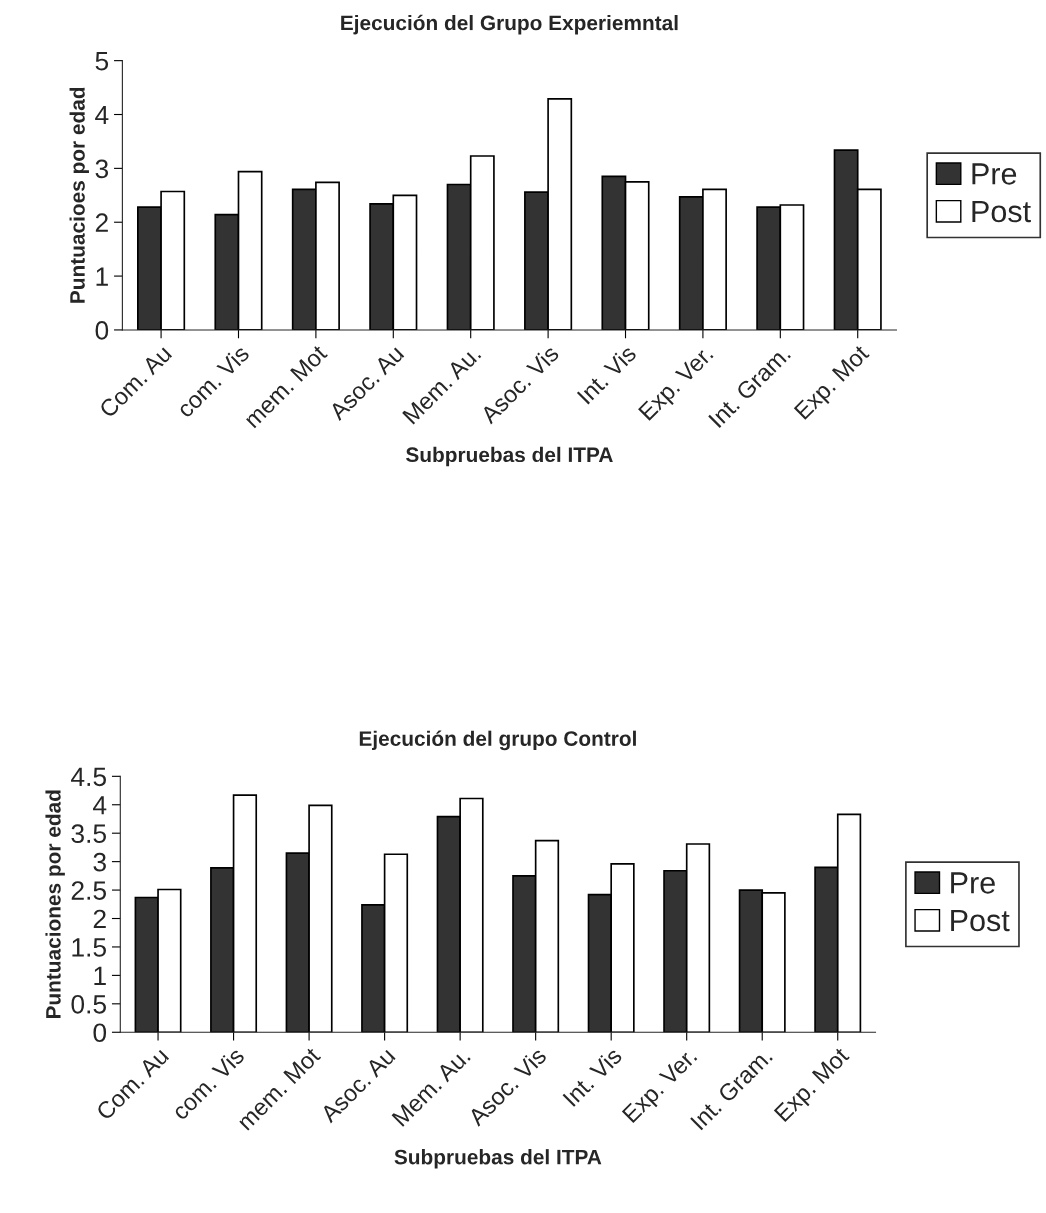 The height and width of the screenshot is (1213, 1046). What do you see at coordinates (79, 195) in the screenshot?
I see `y-axis-title: Puntuacioes por edad` at bounding box center [79, 195].